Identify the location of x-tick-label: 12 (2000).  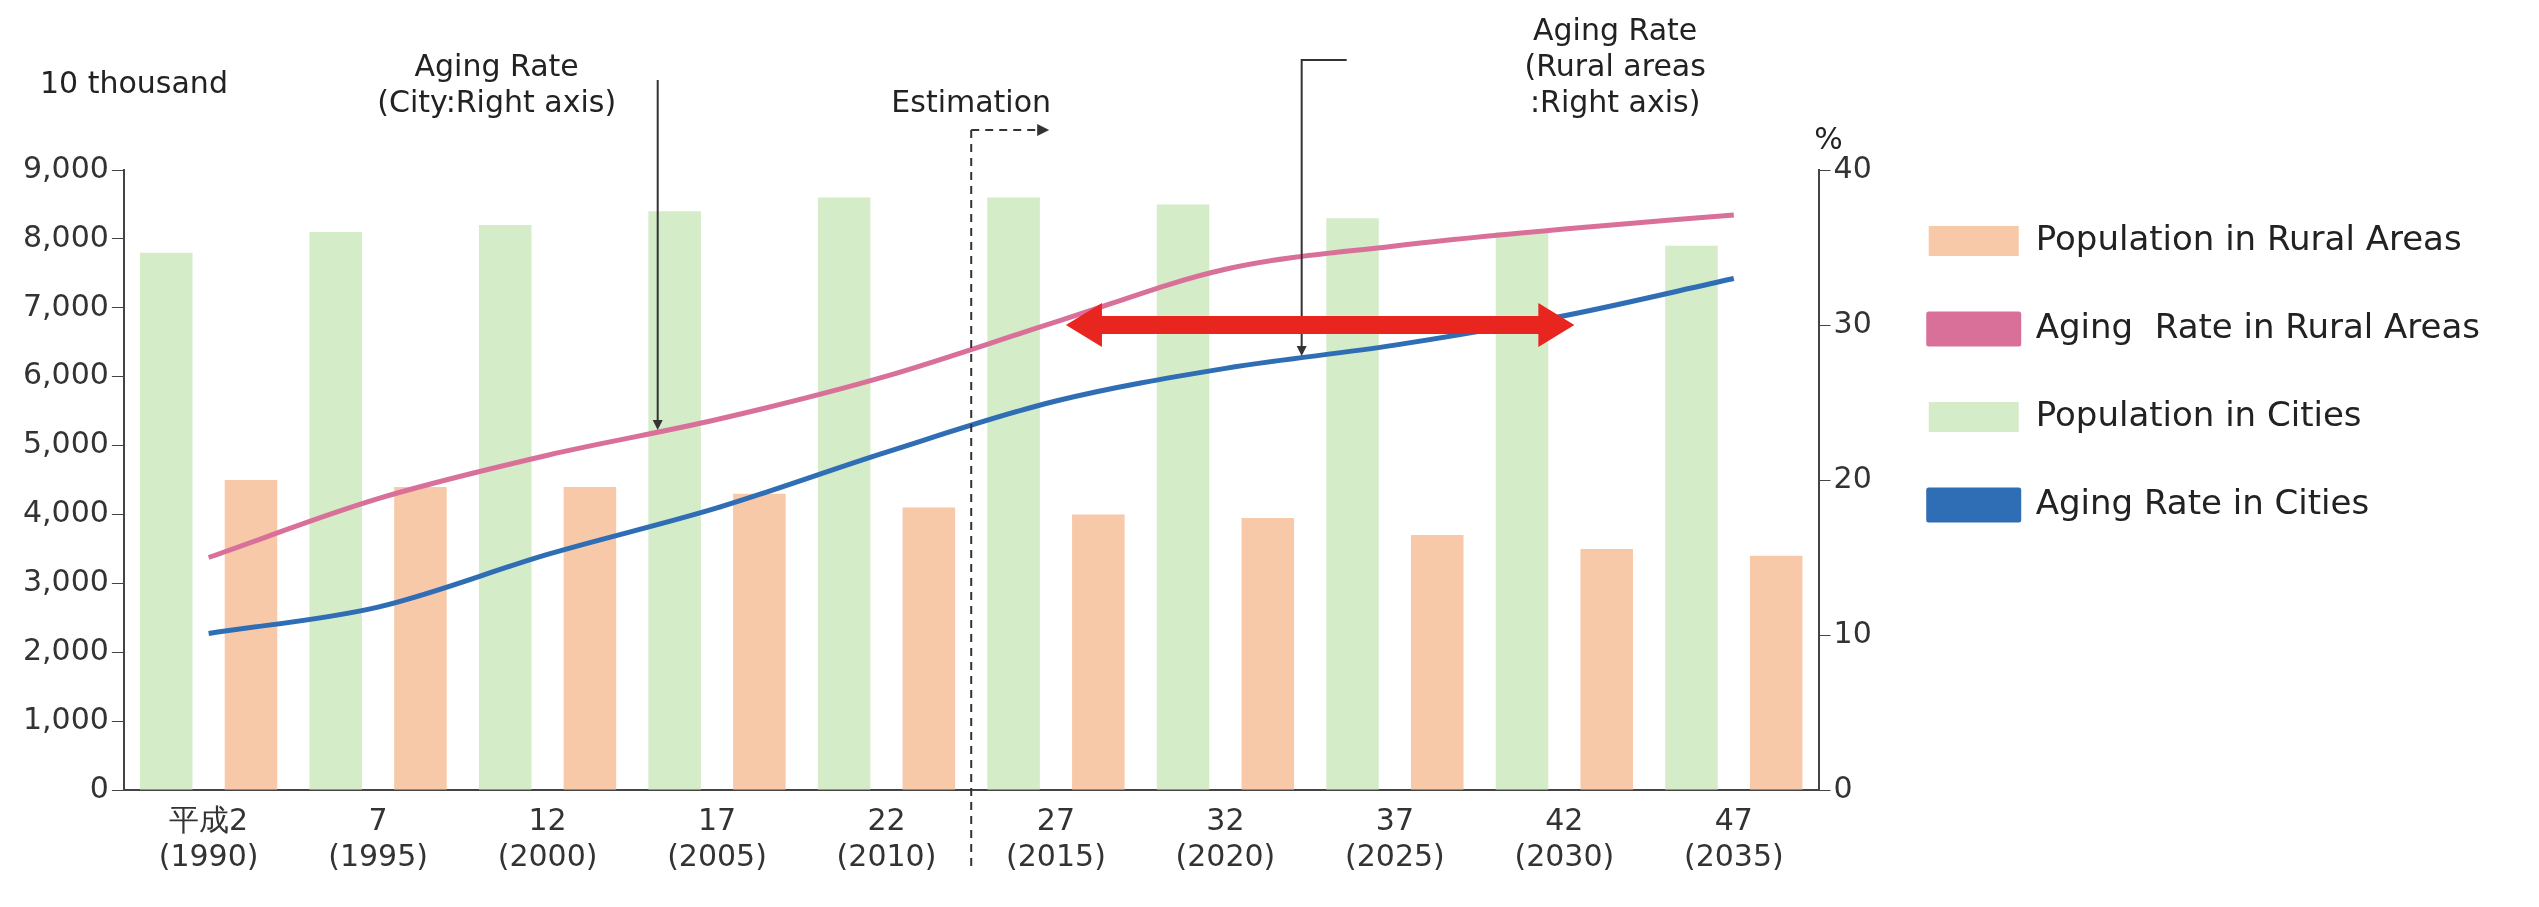
(547, 837).